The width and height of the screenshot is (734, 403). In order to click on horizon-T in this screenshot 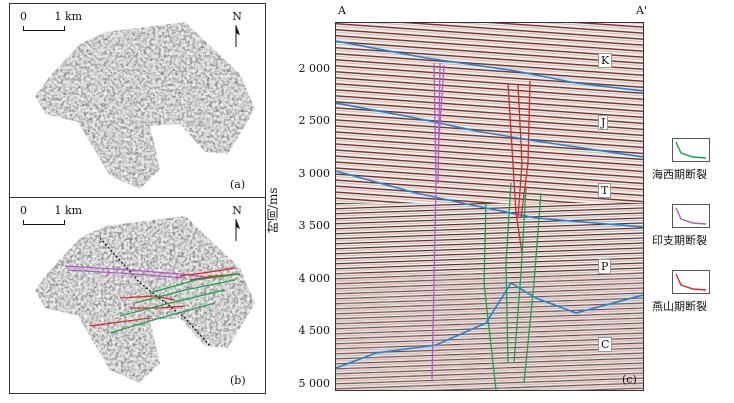, I will do `click(489, 199)`.